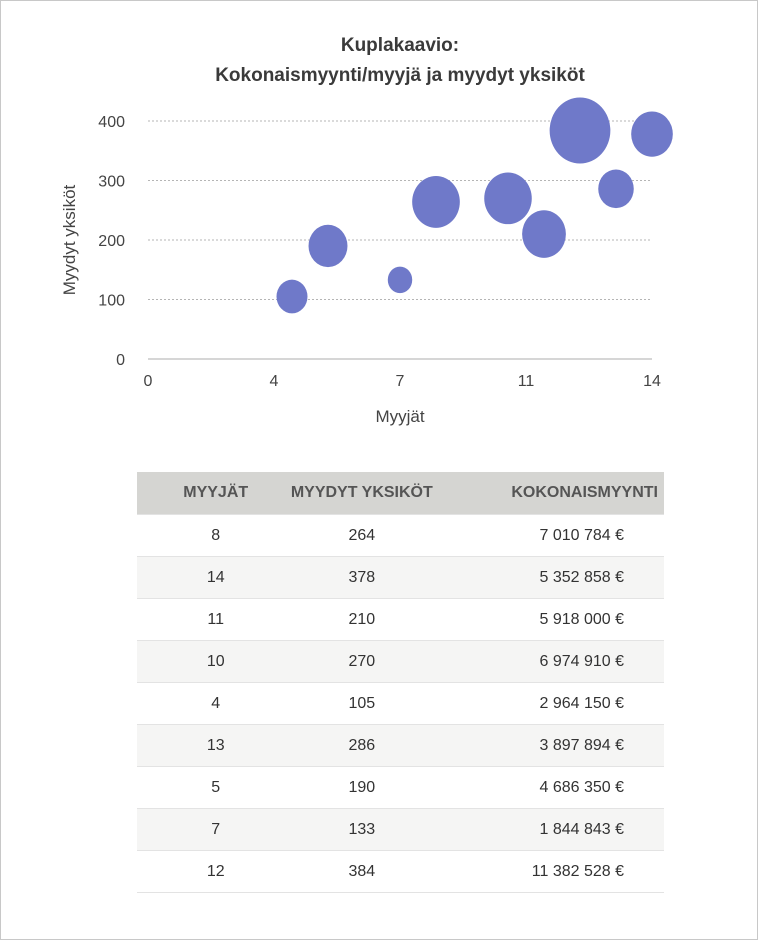 The height and width of the screenshot is (940, 758). What do you see at coordinates (362, 829) in the screenshot?
I see `cell-myydyt-yksikot: 133` at bounding box center [362, 829].